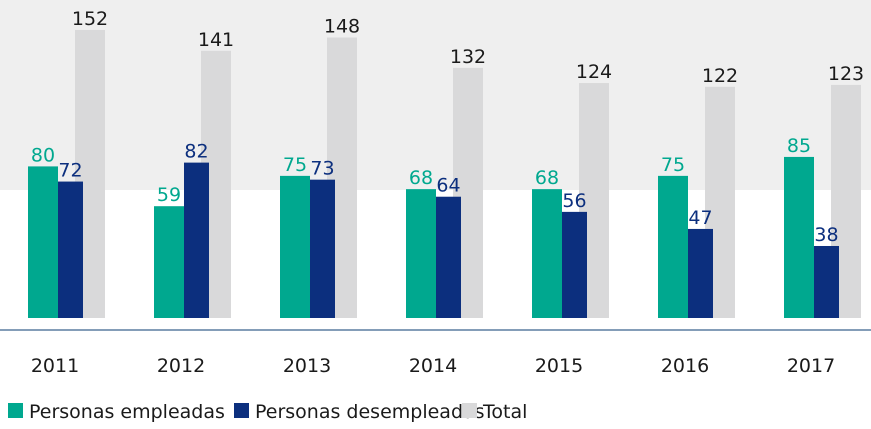  I want to click on legend-label: Personas desempleadas, so click(370, 412).